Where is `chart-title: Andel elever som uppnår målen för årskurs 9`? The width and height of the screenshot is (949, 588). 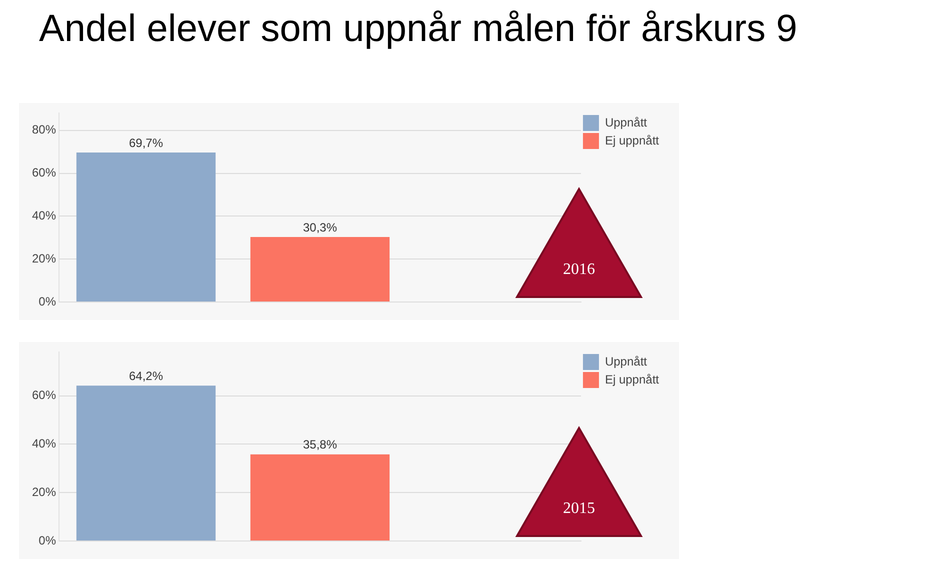 chart-title: Andel elever som uppnår målen för årskurs 9 is located at coordinates (418, 29).